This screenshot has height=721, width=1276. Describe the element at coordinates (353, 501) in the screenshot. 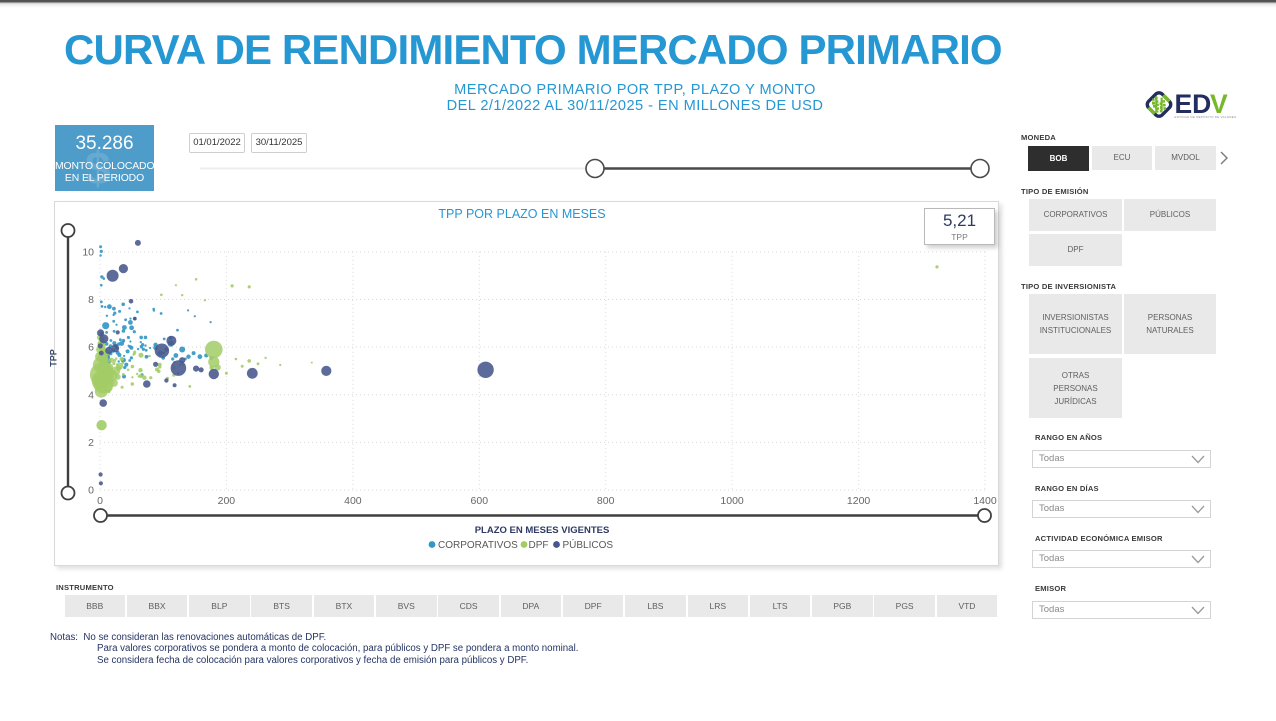

I see `svg-text: 400` at that location.